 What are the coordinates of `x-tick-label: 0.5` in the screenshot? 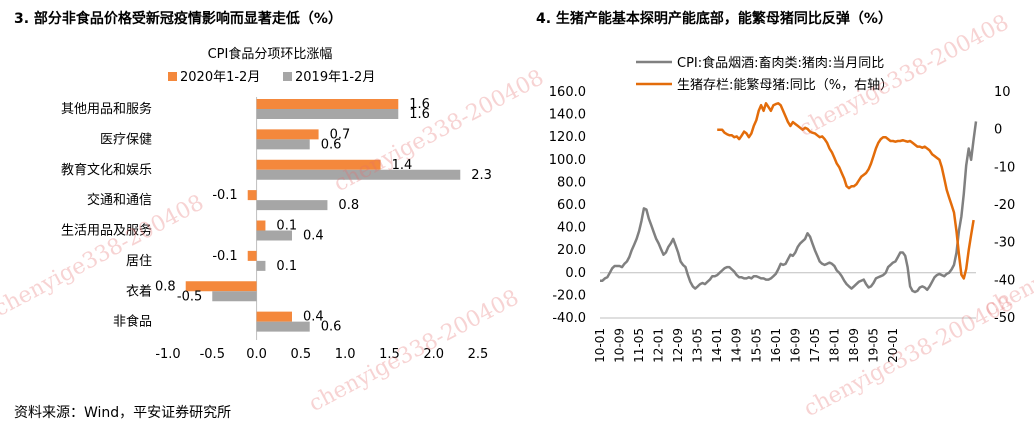 It's located at (301, 354).